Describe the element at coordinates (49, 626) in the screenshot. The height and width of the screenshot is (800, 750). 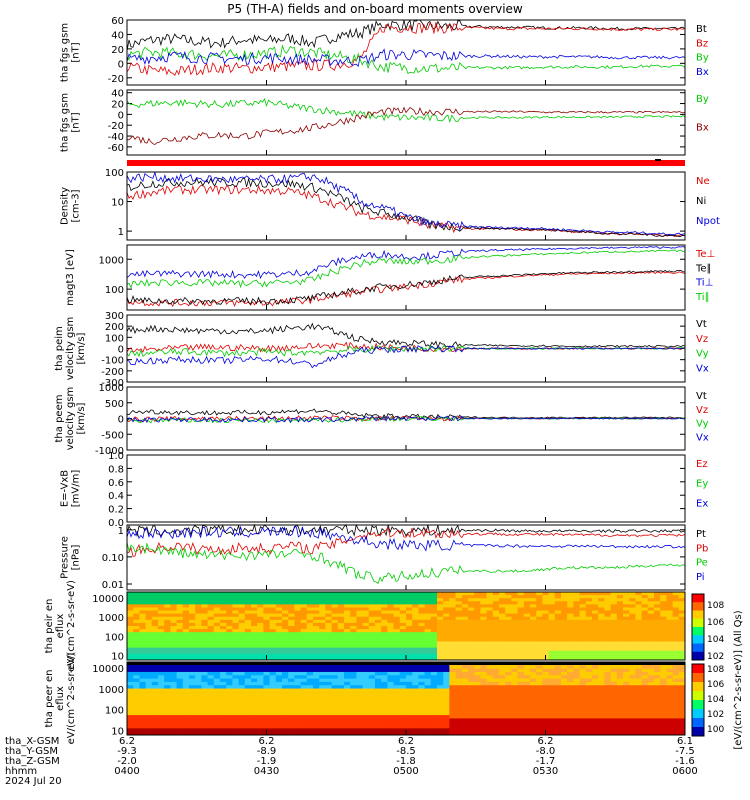
I see `ylabel-line: tha peir en` at that location.